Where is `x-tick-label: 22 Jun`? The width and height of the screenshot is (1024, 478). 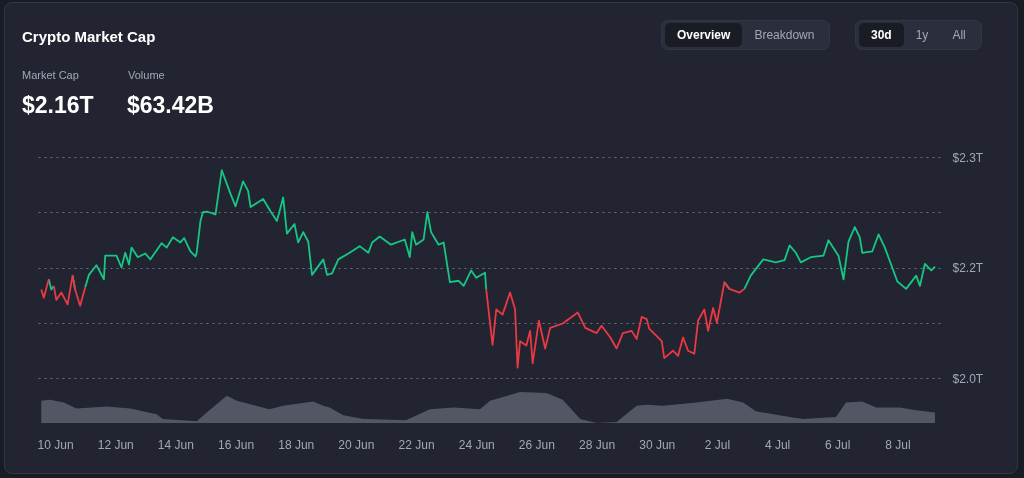
x-tick-label: 22 Jun is located at coordinates (416, 444).